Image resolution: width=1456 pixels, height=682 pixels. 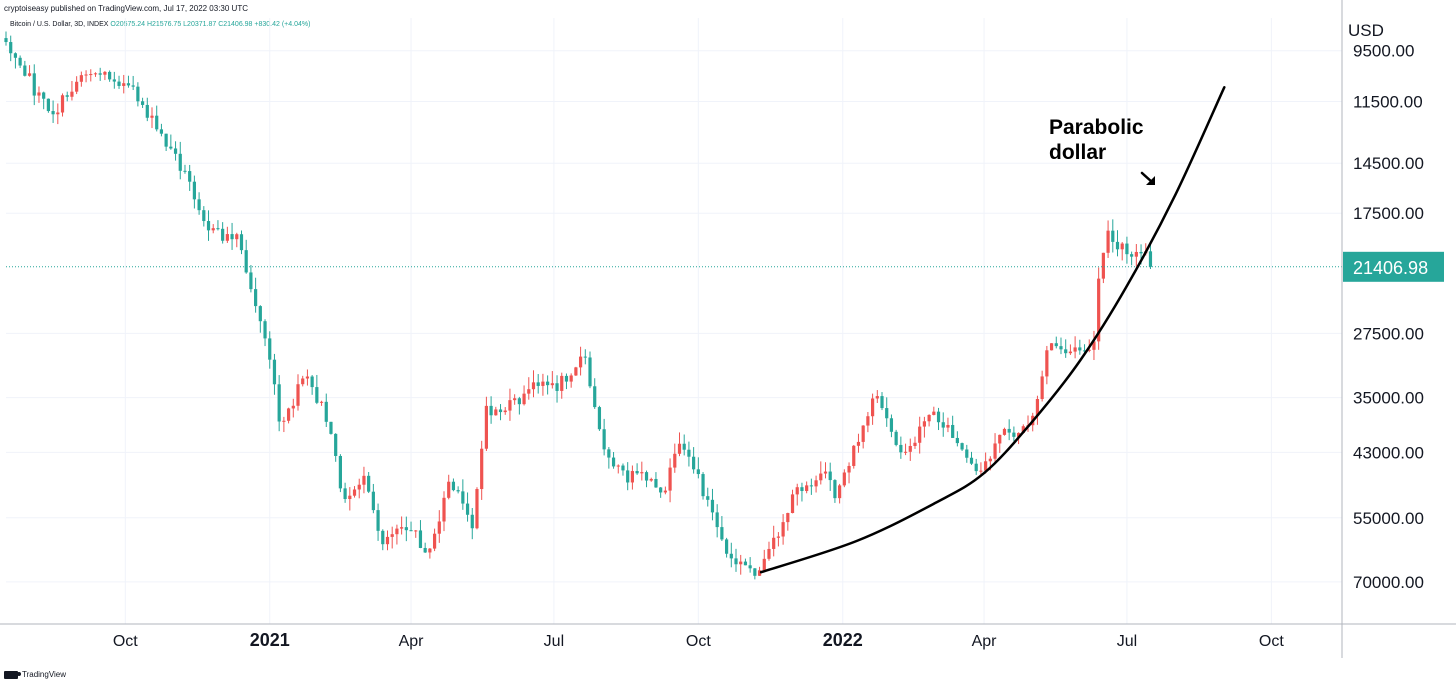 What do you see at coordinates (1388, 333) in the screenshot?
I see `price-tick-label: 27500.00` at bounding box center [1388, 333].